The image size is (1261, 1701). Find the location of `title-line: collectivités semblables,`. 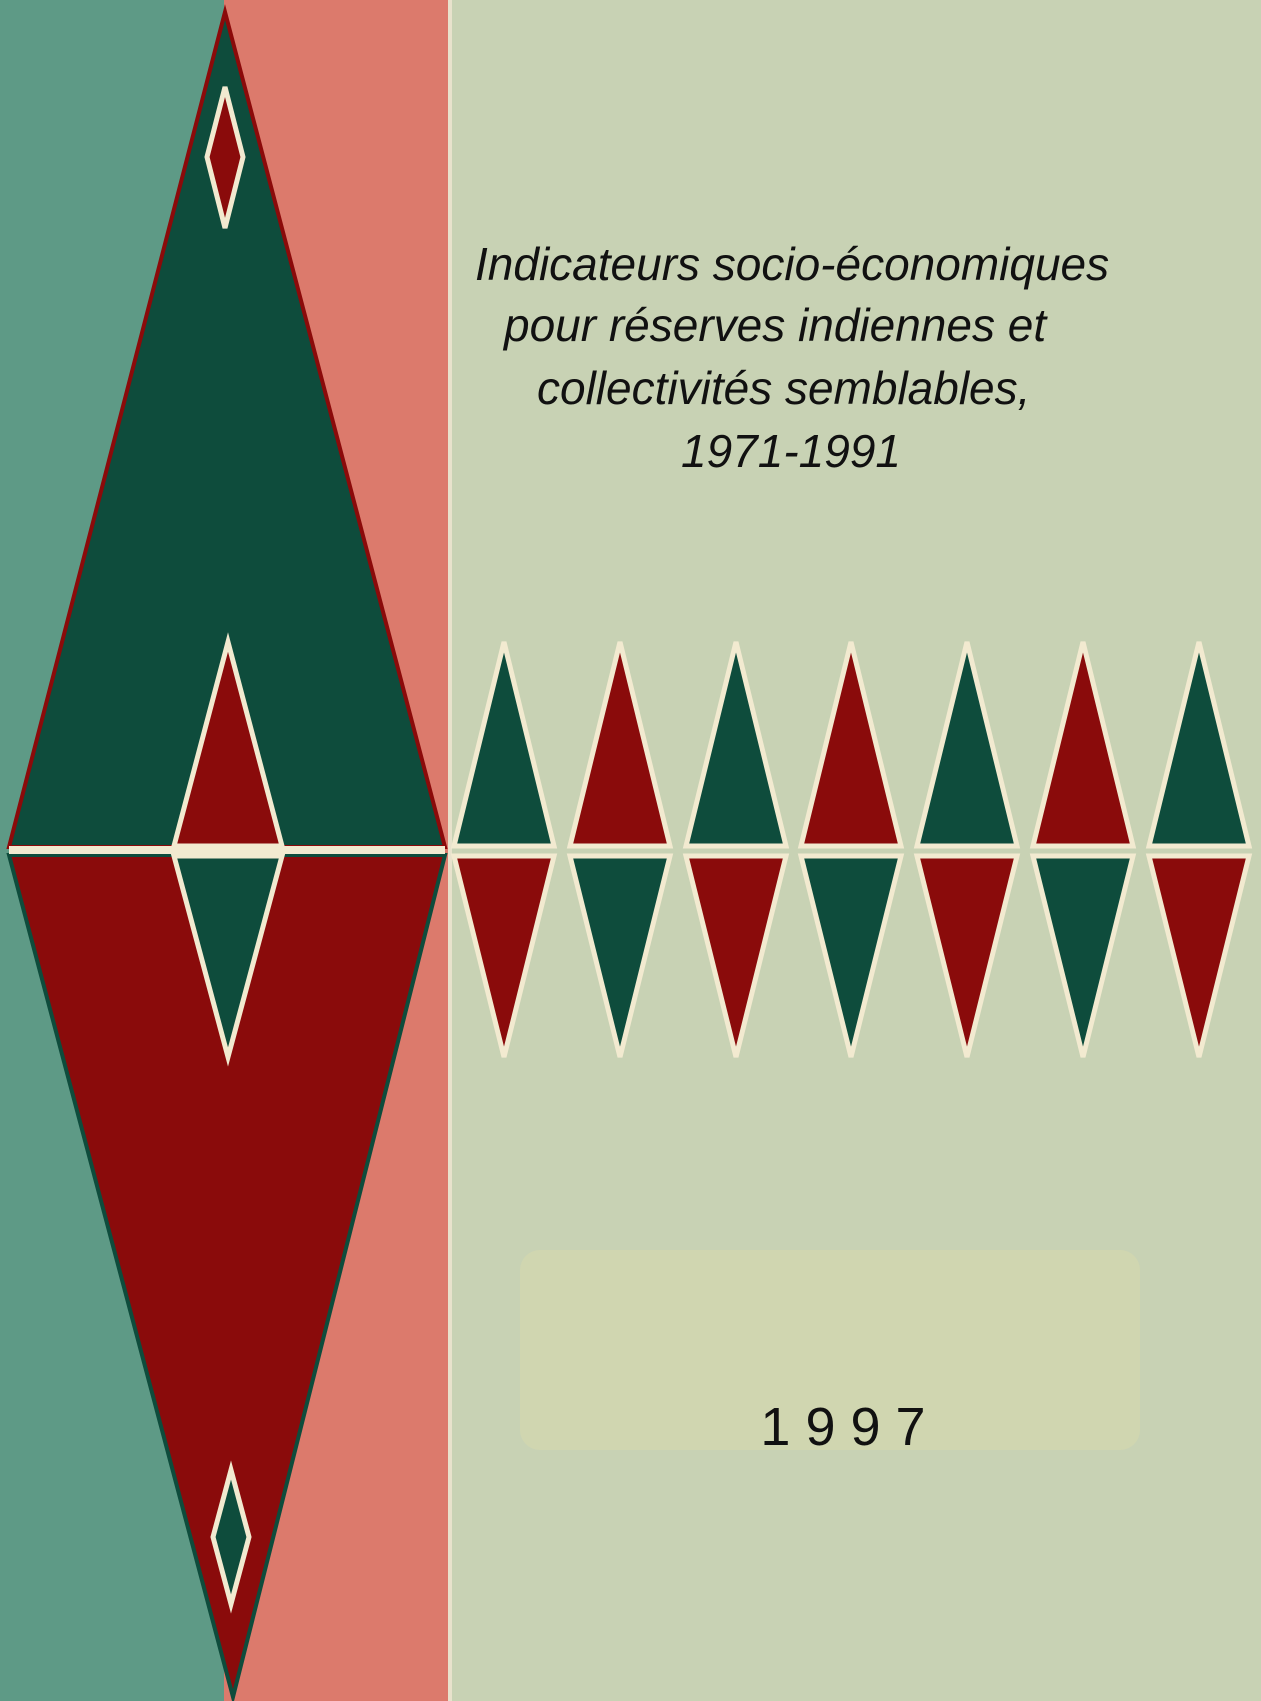

title-line: collectivités semblables, is located at coordinates (783, 388).